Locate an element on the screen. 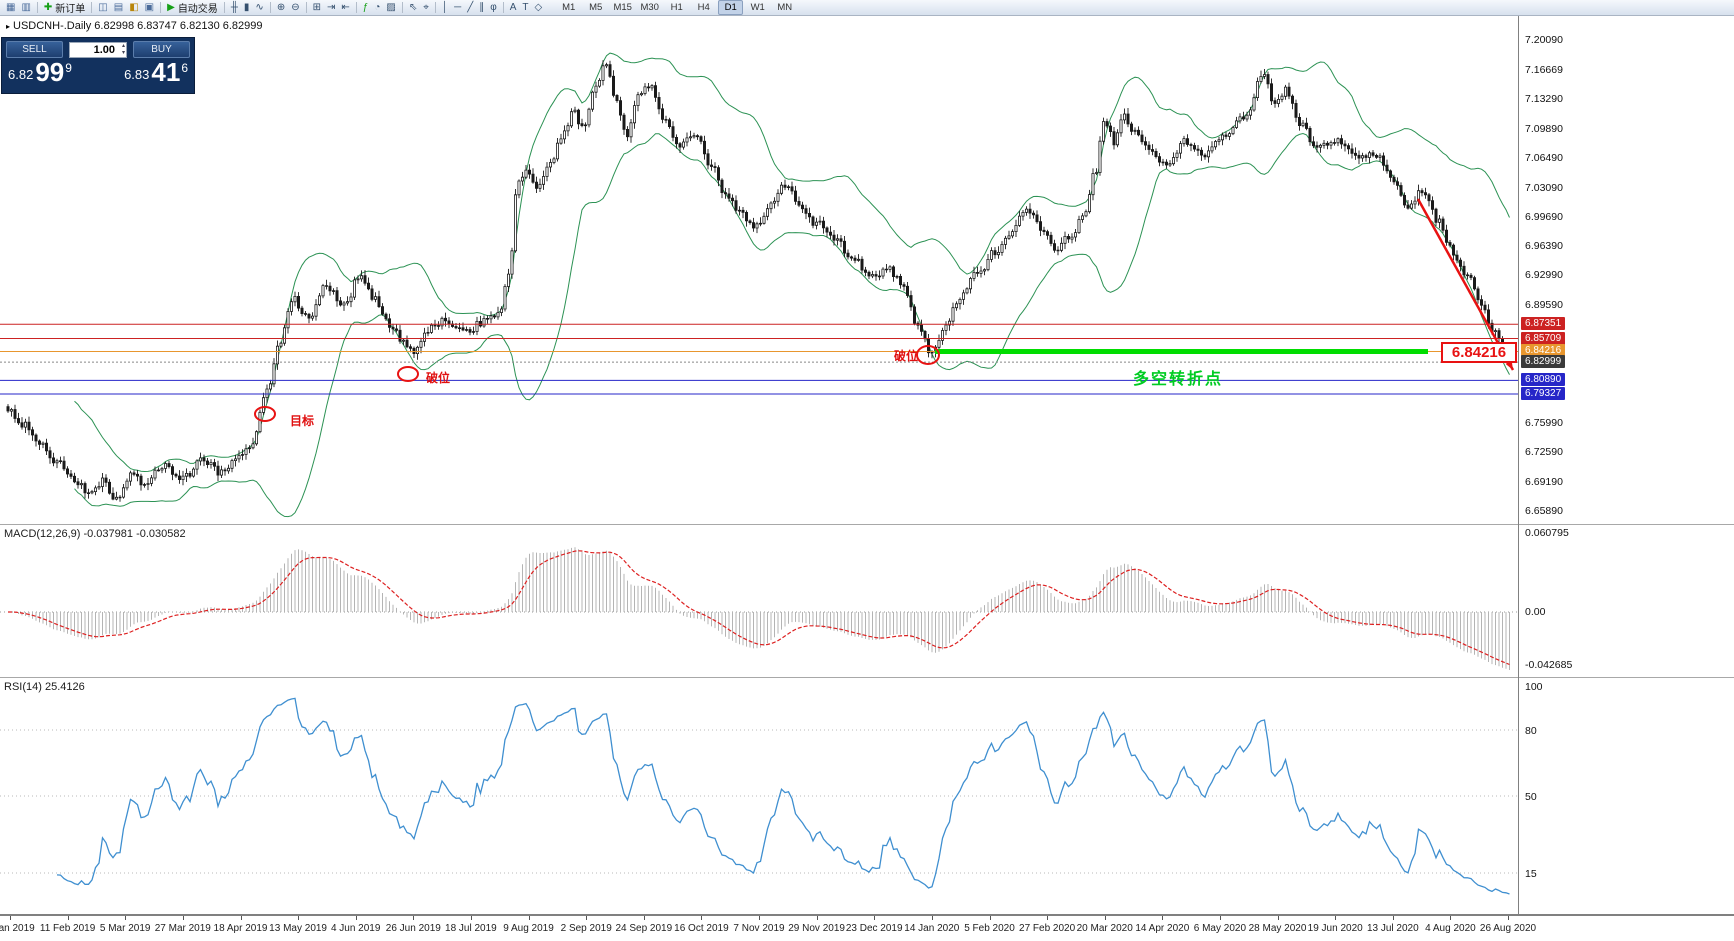  spinner-up-icon: ▴ is located at coordinates (123, 45).